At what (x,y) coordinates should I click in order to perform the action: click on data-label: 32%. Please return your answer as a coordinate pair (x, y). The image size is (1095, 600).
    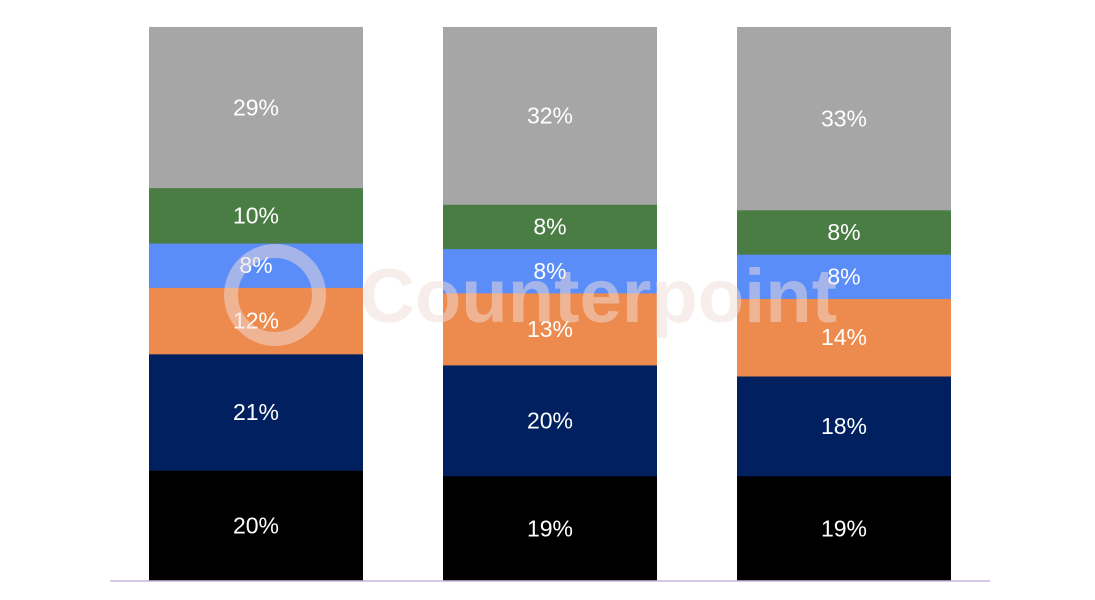
    Looking at the image, I should click on (550, 116).